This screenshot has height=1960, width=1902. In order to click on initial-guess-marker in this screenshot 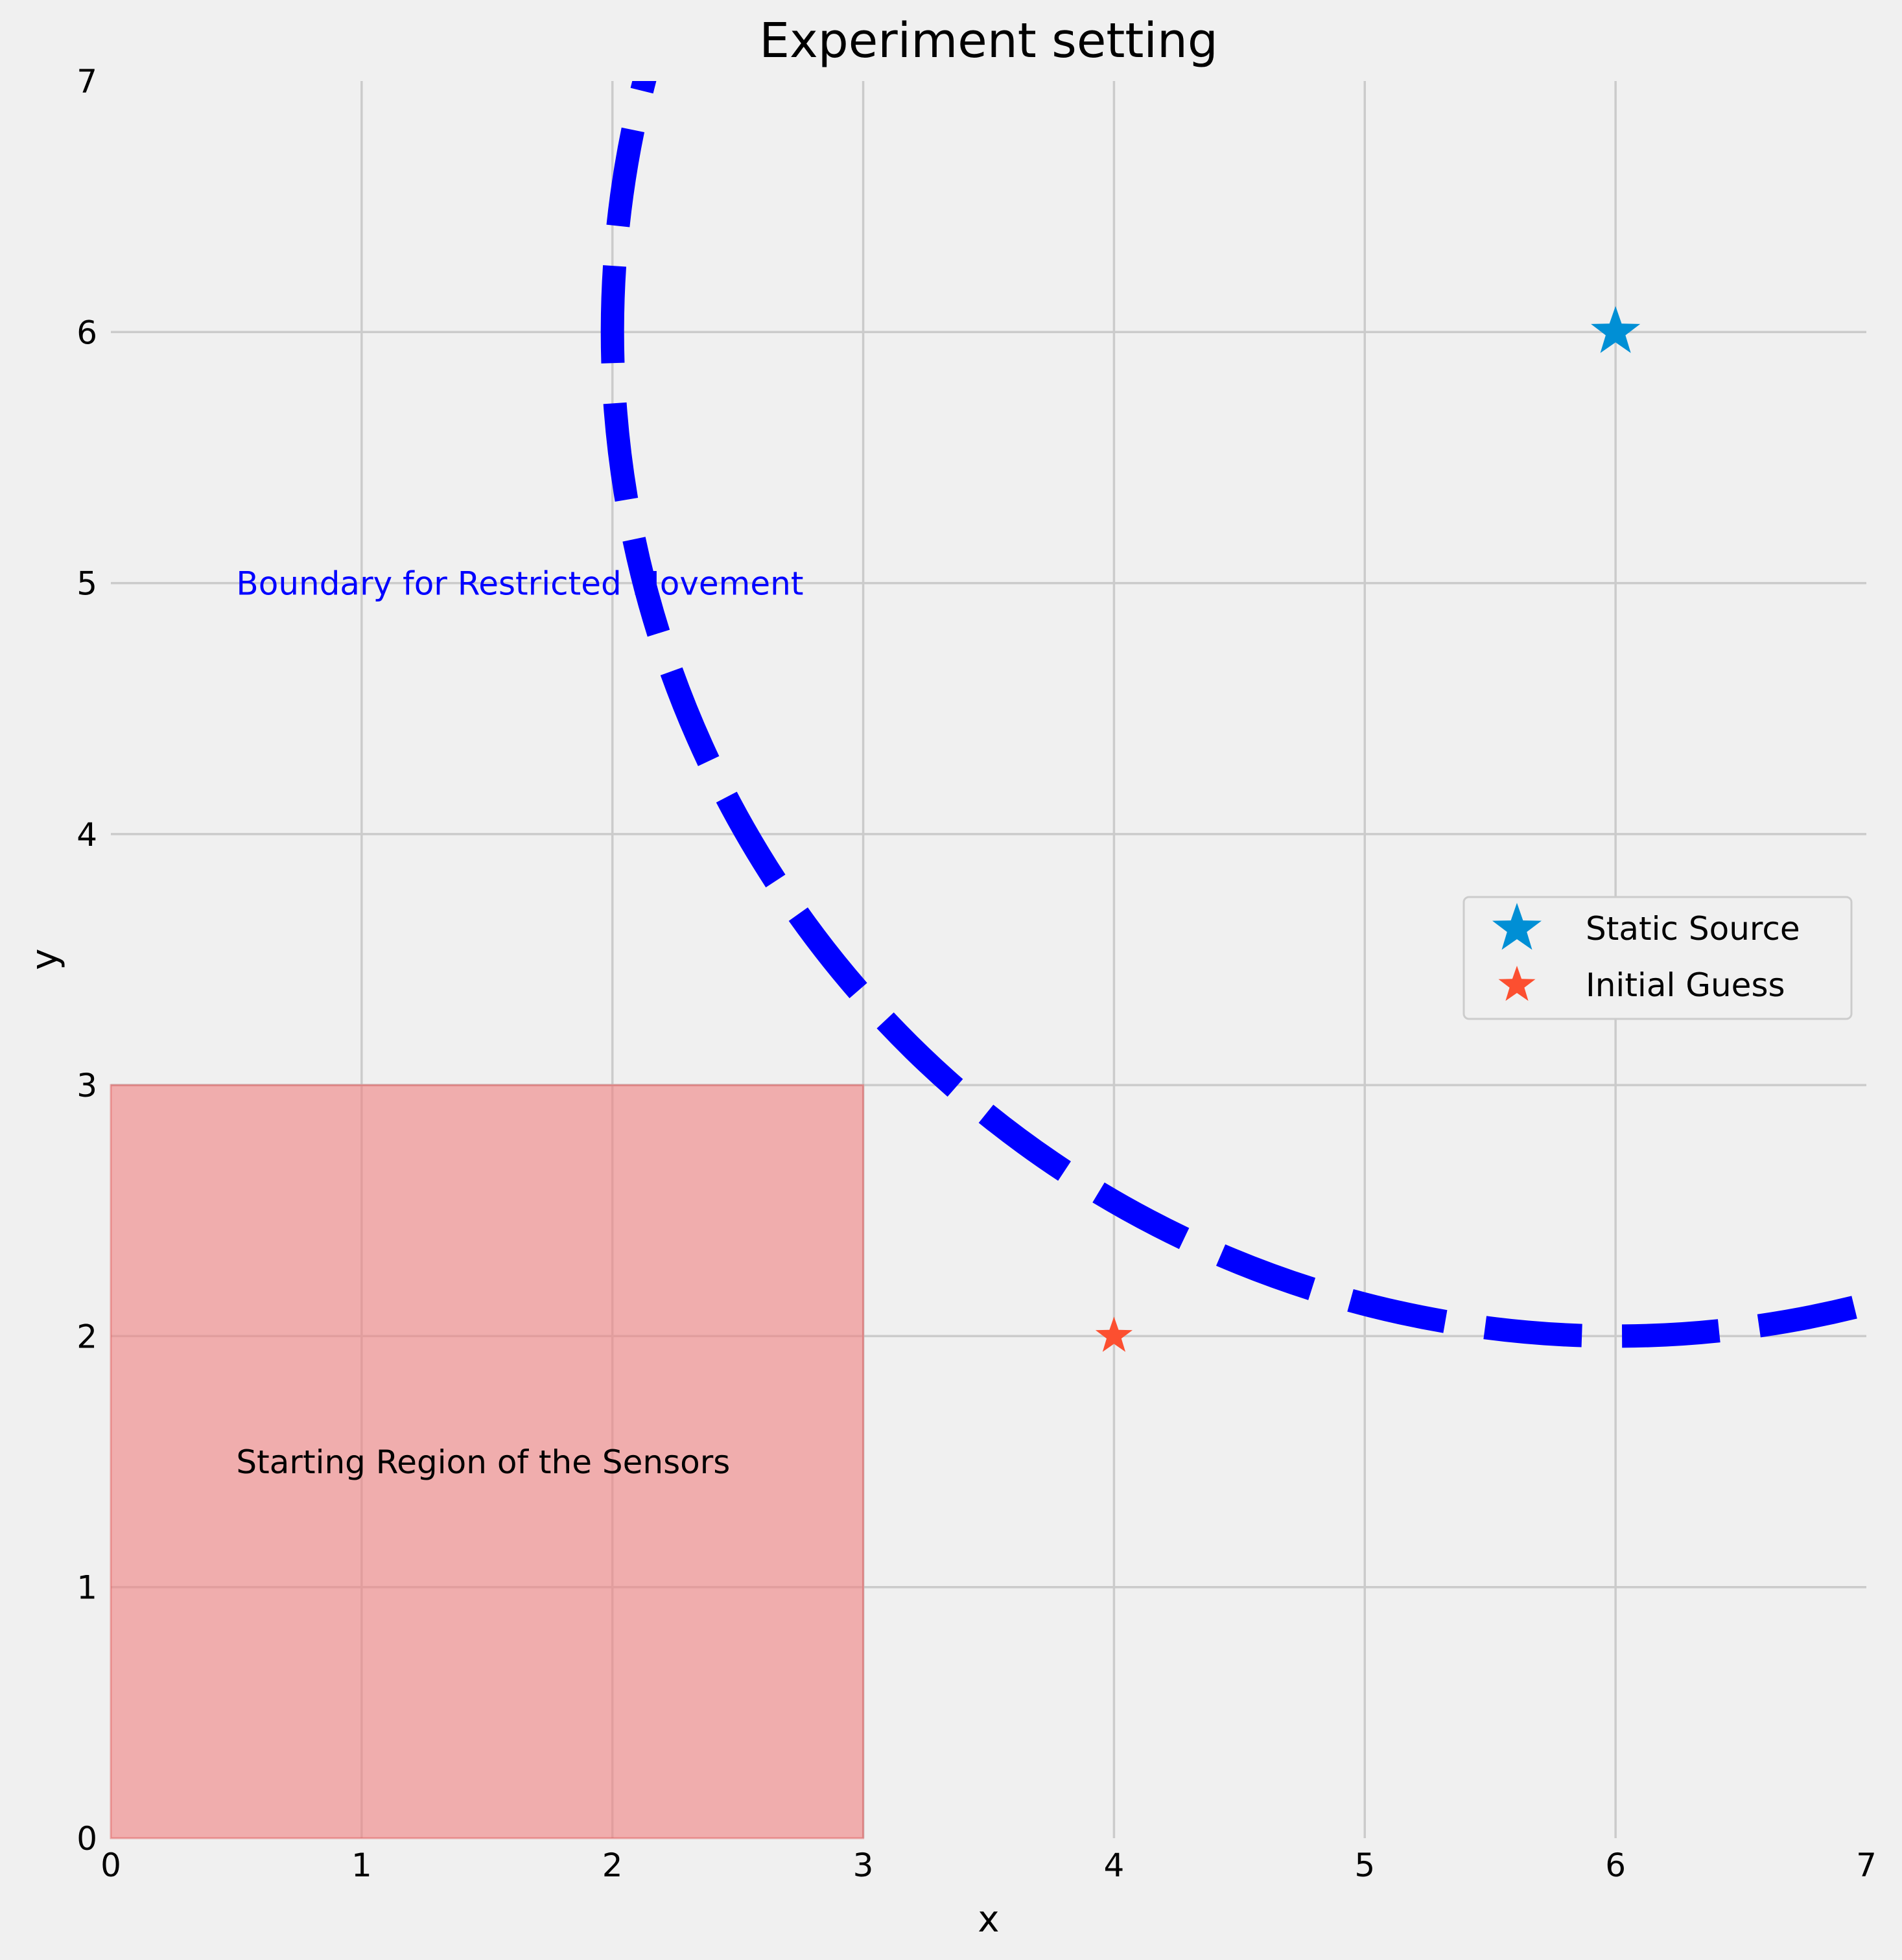, I will do `click(1114, 1334)`.